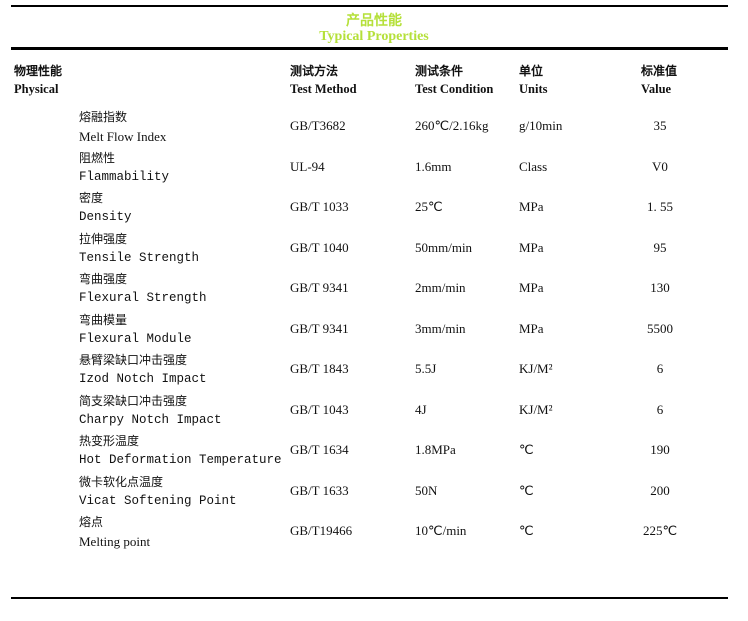 Image resolution: width=748 pixels, height=621 pixels. Describe the element at coordinates (323, 89) in the screenshot. I see `header-en: Test Method` at that location.